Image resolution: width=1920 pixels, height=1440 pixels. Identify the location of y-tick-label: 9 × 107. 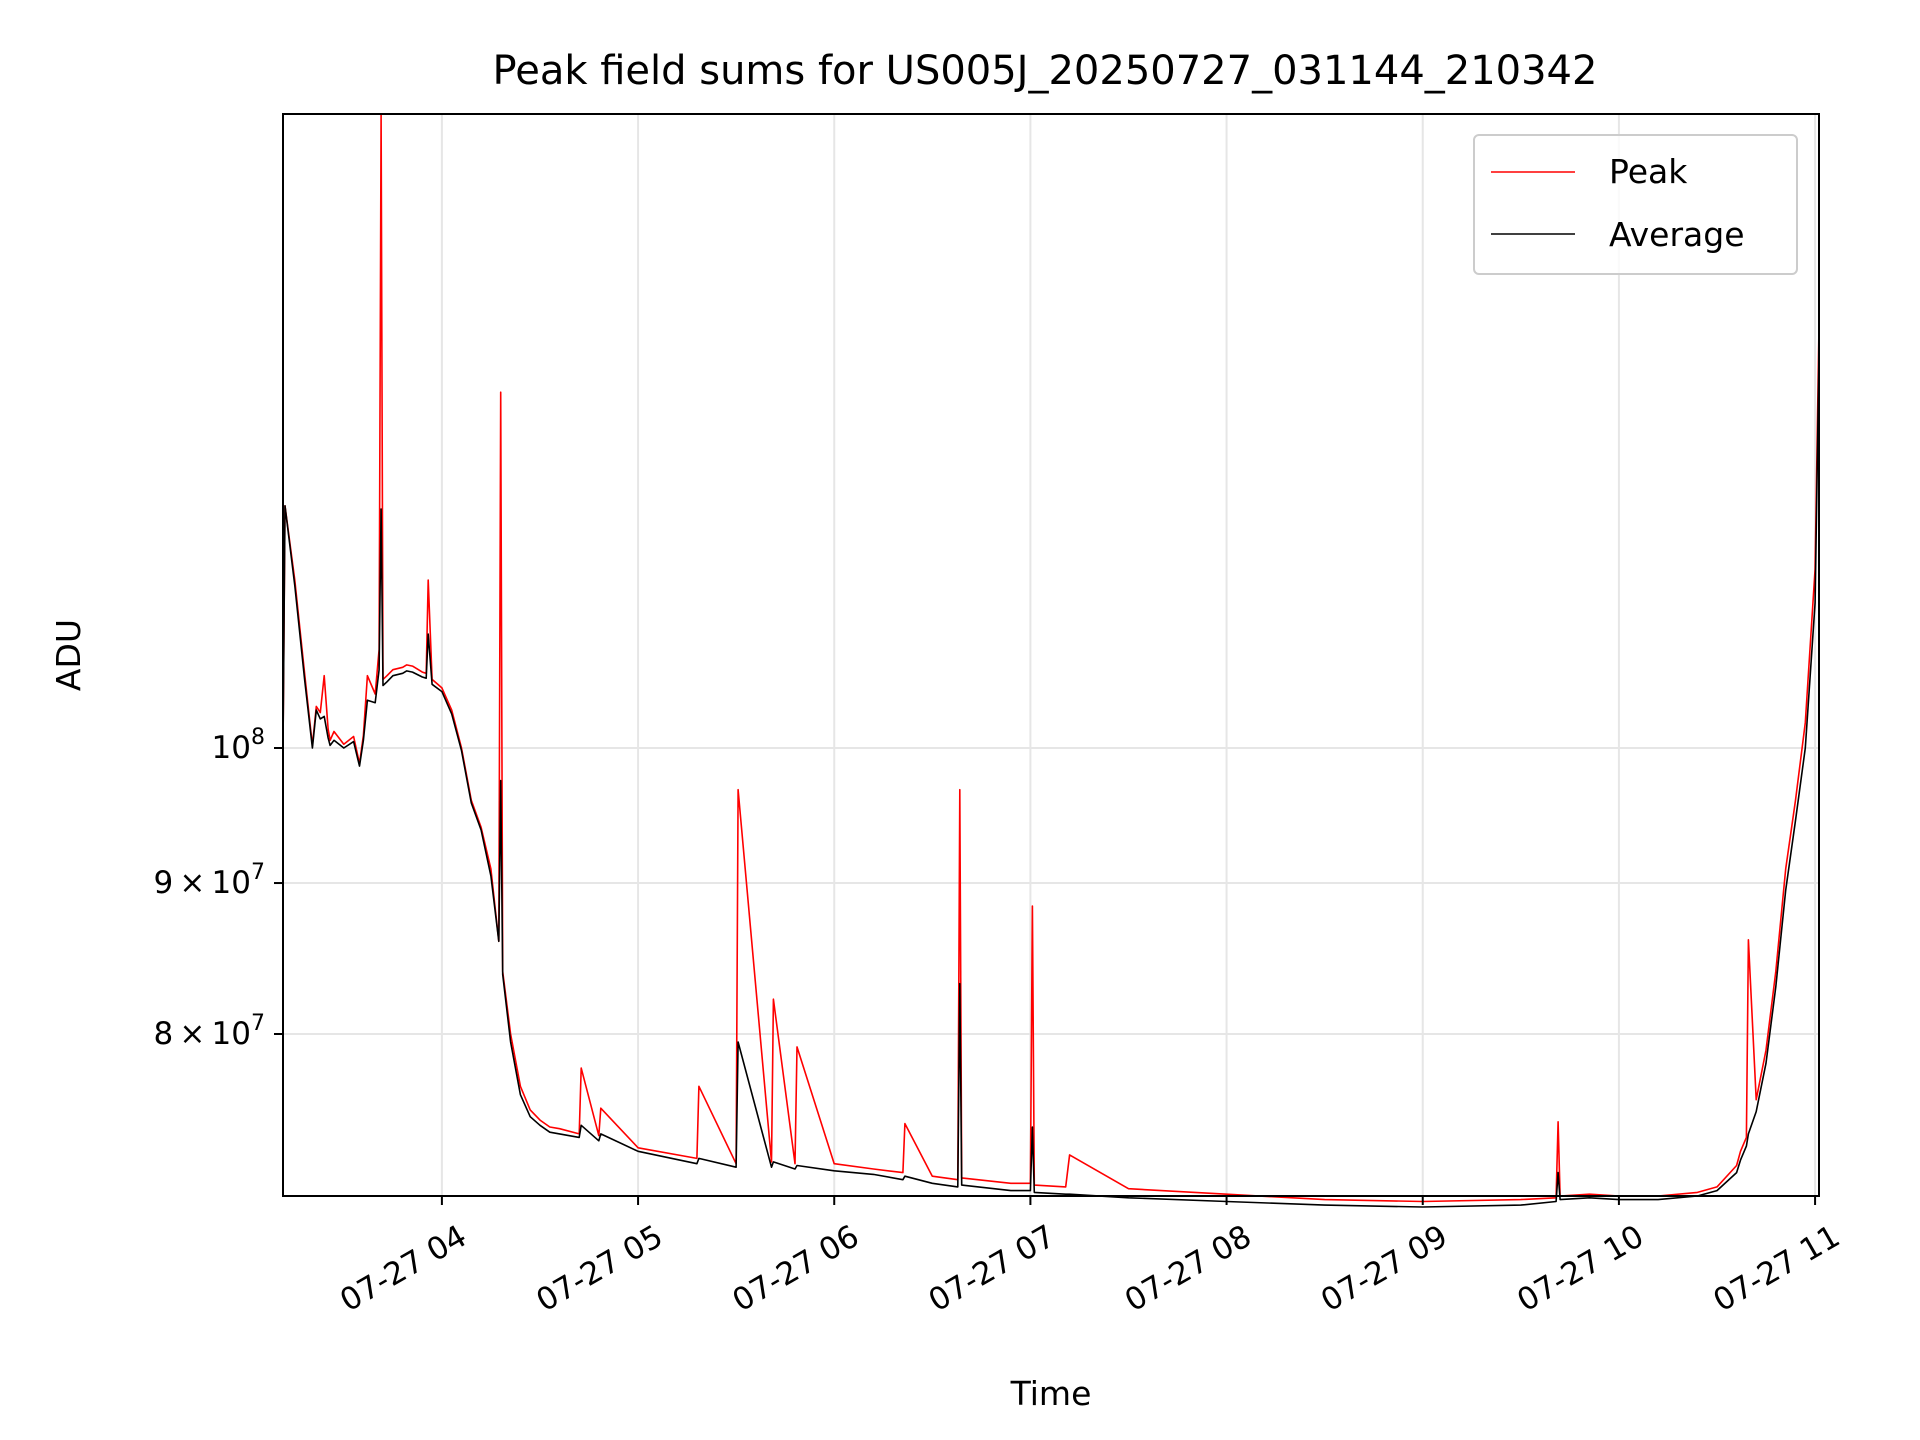
(209, 880).